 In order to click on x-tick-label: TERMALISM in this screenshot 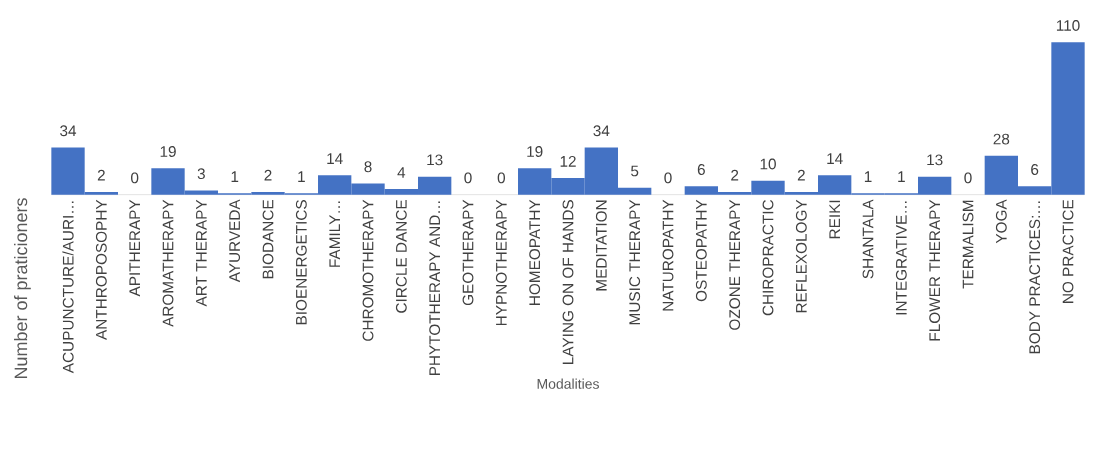, I will do `click(968, 244)`.